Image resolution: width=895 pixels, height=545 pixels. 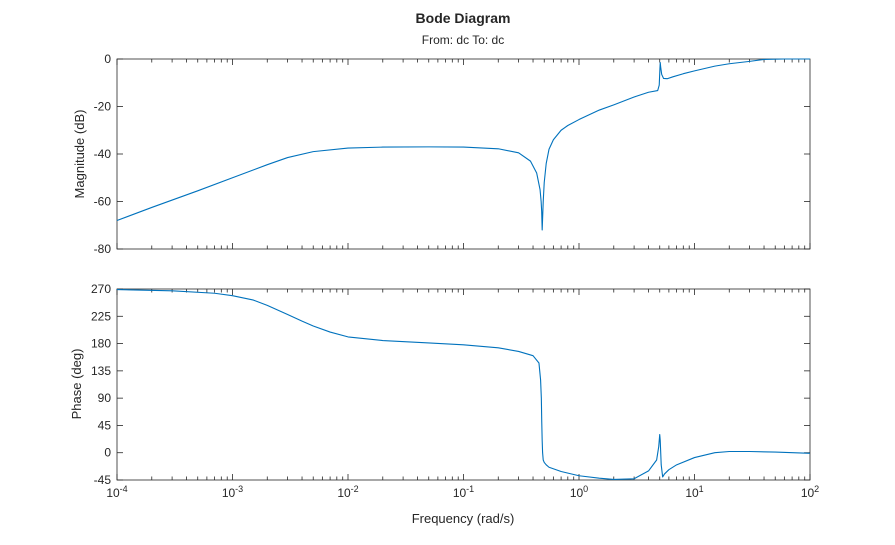 I want to click on frequency-axis: 10⁻⁴ 10⁻³ 10⁻² 10⁻¹ 10⁰ 10¹ 10², so click(x=462, y=492).